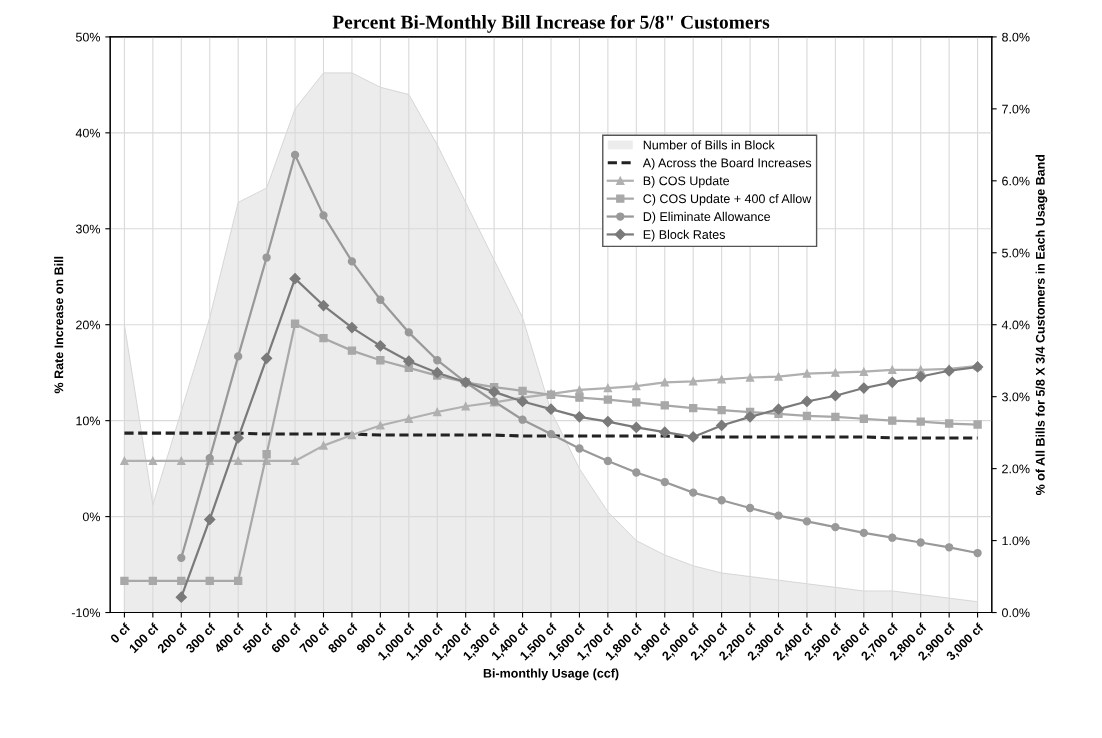  Describe the element at coordinates (1041, 325) in the screenshot. I see `y2-axis-title: % of All Bills for 5/8 X 3/4 Customers in Each Usage Band` at that location.